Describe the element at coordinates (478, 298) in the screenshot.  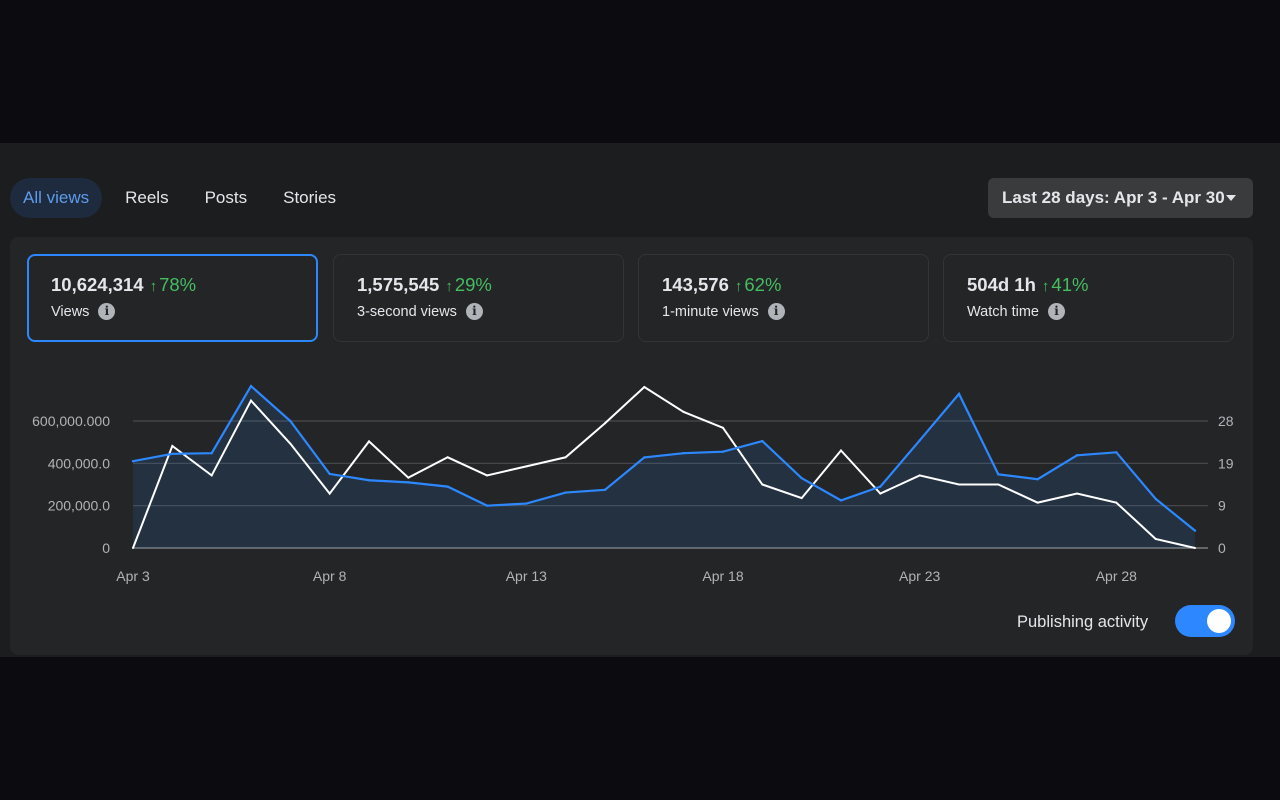
I see `metric-3-second-views: 1,575,545 ↑ 29% 3-second views i` at that location.